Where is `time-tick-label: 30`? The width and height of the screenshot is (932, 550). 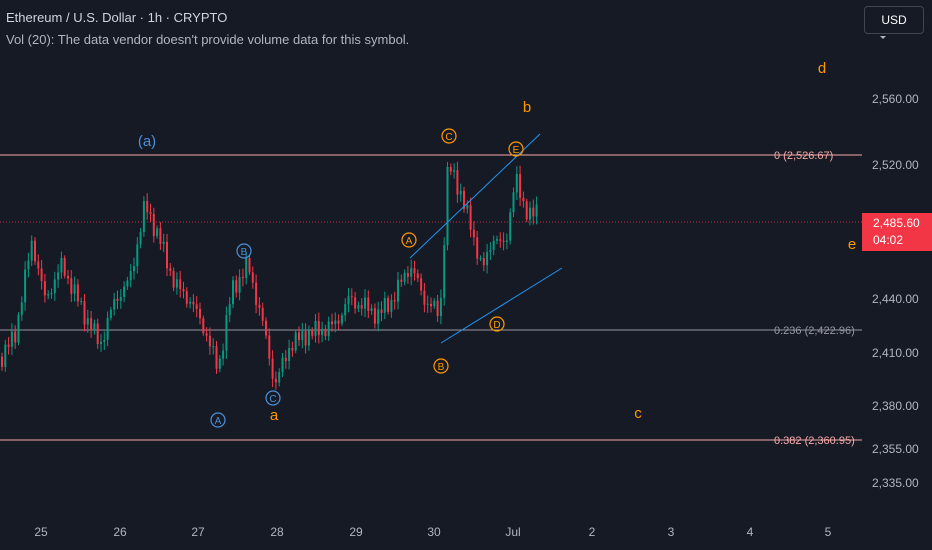 time-tick-label: 30 is located at coordinates (434, 532).